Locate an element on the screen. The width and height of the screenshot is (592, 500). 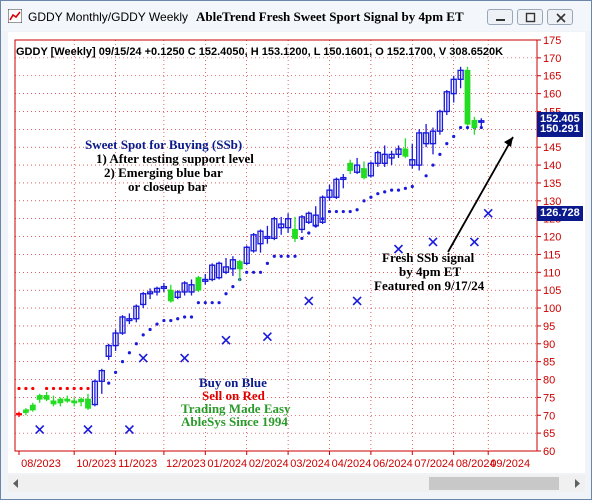
y-tick-label: 95 is located at coordinates (549, 327).